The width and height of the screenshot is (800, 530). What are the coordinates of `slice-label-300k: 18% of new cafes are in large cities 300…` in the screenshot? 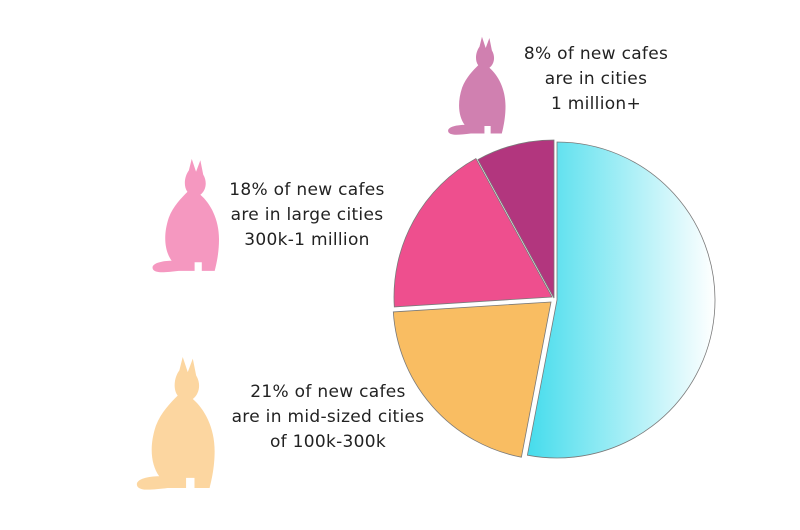 It's located at (307, 215).